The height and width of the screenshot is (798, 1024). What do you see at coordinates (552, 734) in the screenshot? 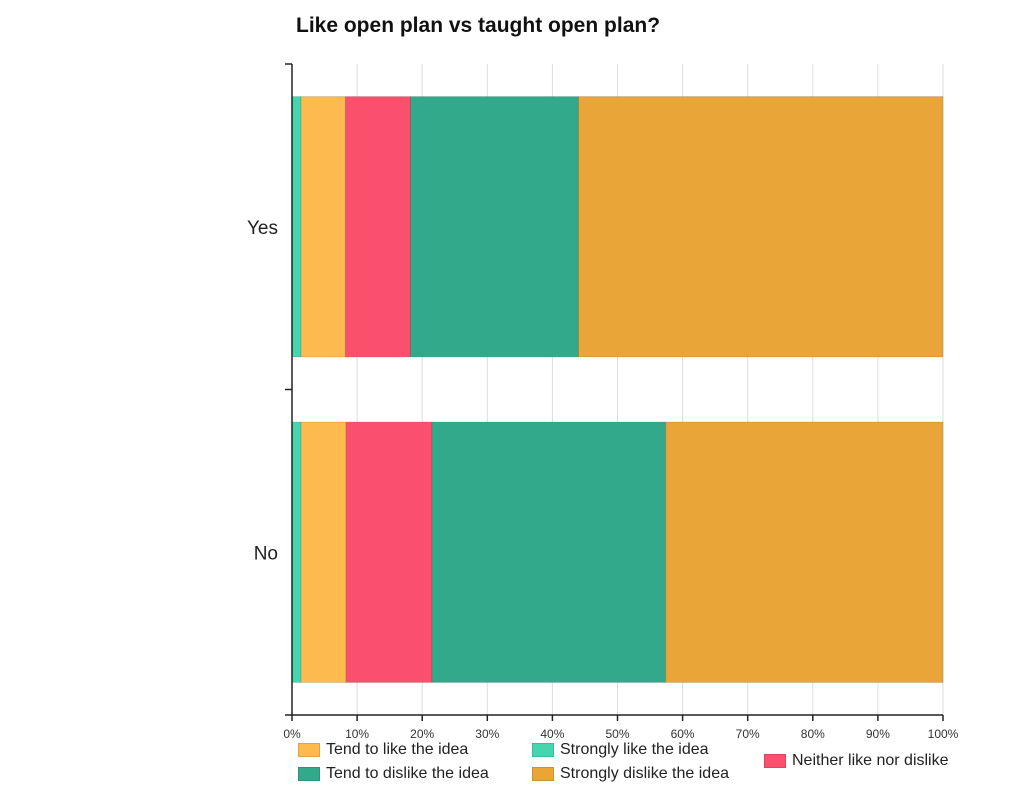
I see `x-tick-label: 40%` at bounding box center [552, 734].